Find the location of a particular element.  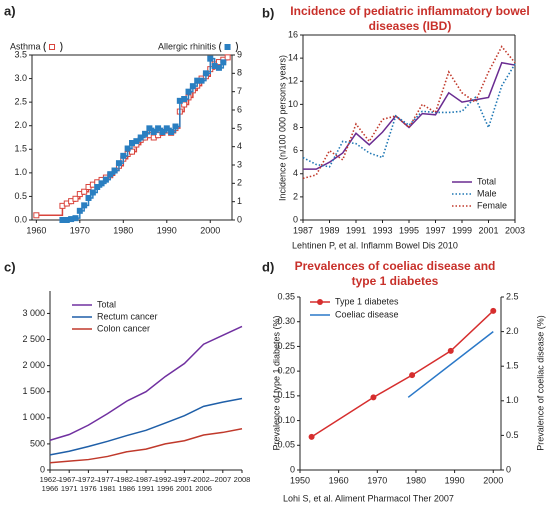

y-tick-label: 3 000 is located at coordinates (33, 313).